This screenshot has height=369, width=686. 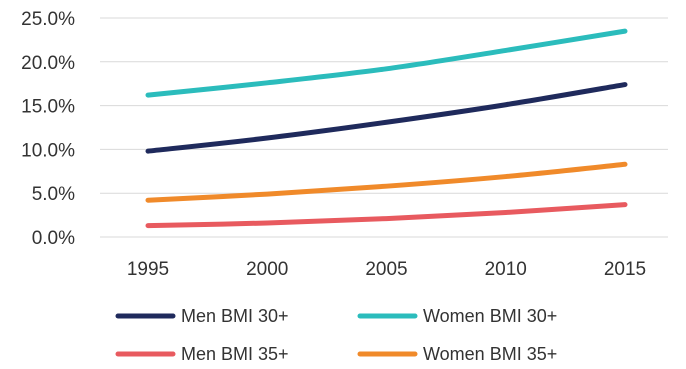 I want to click on x-tick-label: 2005, so click(x=386, y=269).